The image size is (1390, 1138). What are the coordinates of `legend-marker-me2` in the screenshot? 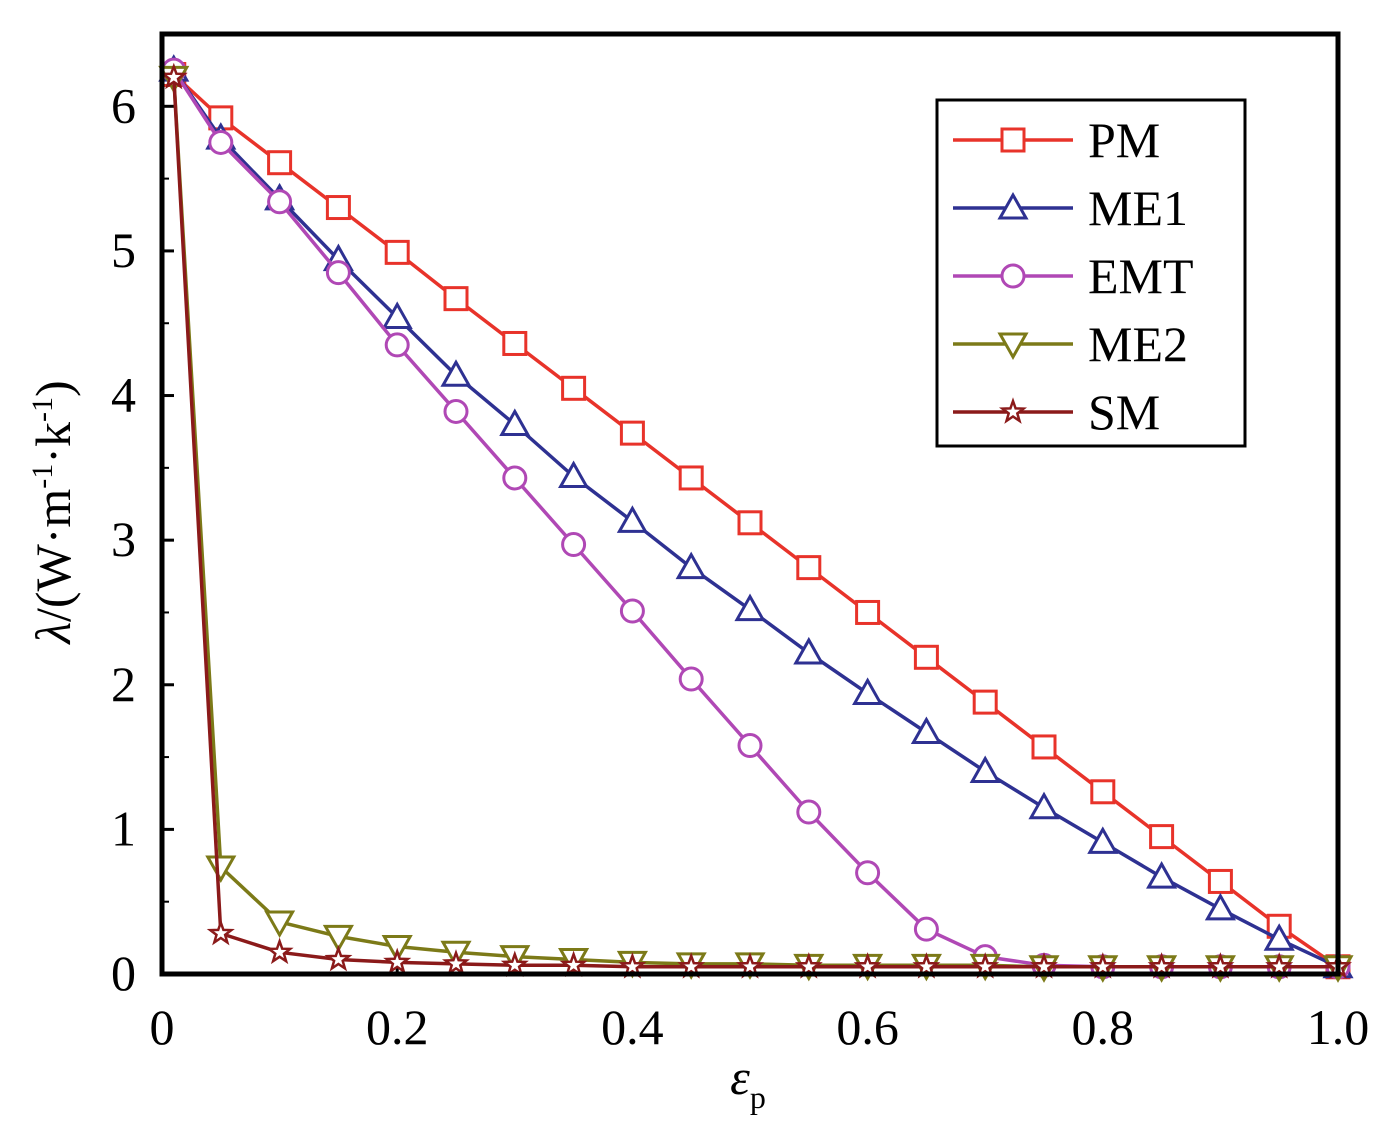 It's located at (1013, 346).